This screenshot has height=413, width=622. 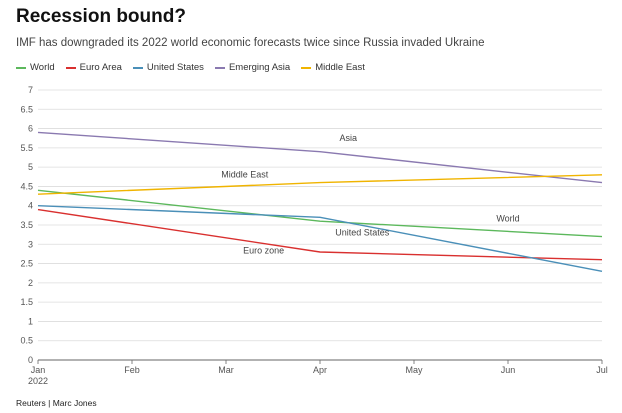 I want to click on y-tick-label: 5, so click(x=30, y=167).